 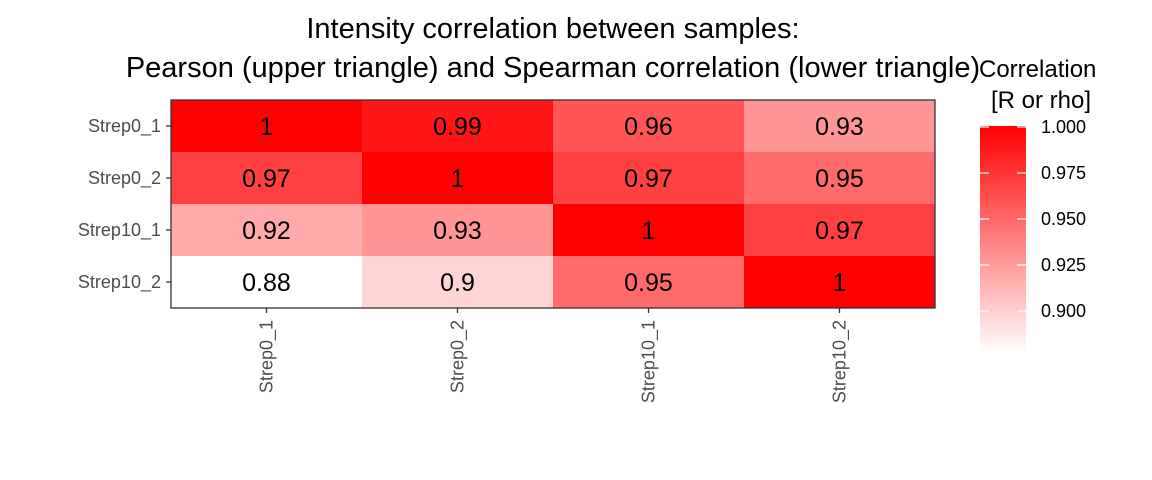 I want to click on cell-value-label: 0.96, so click(x=648, y=127).